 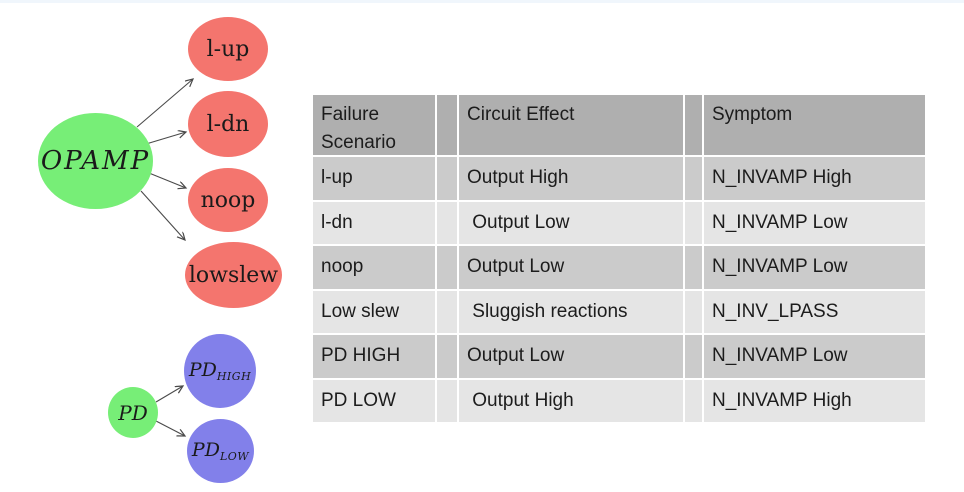 I want to click on cell-scenario-pd-low: PD LOW, so click(x=374, y=400).